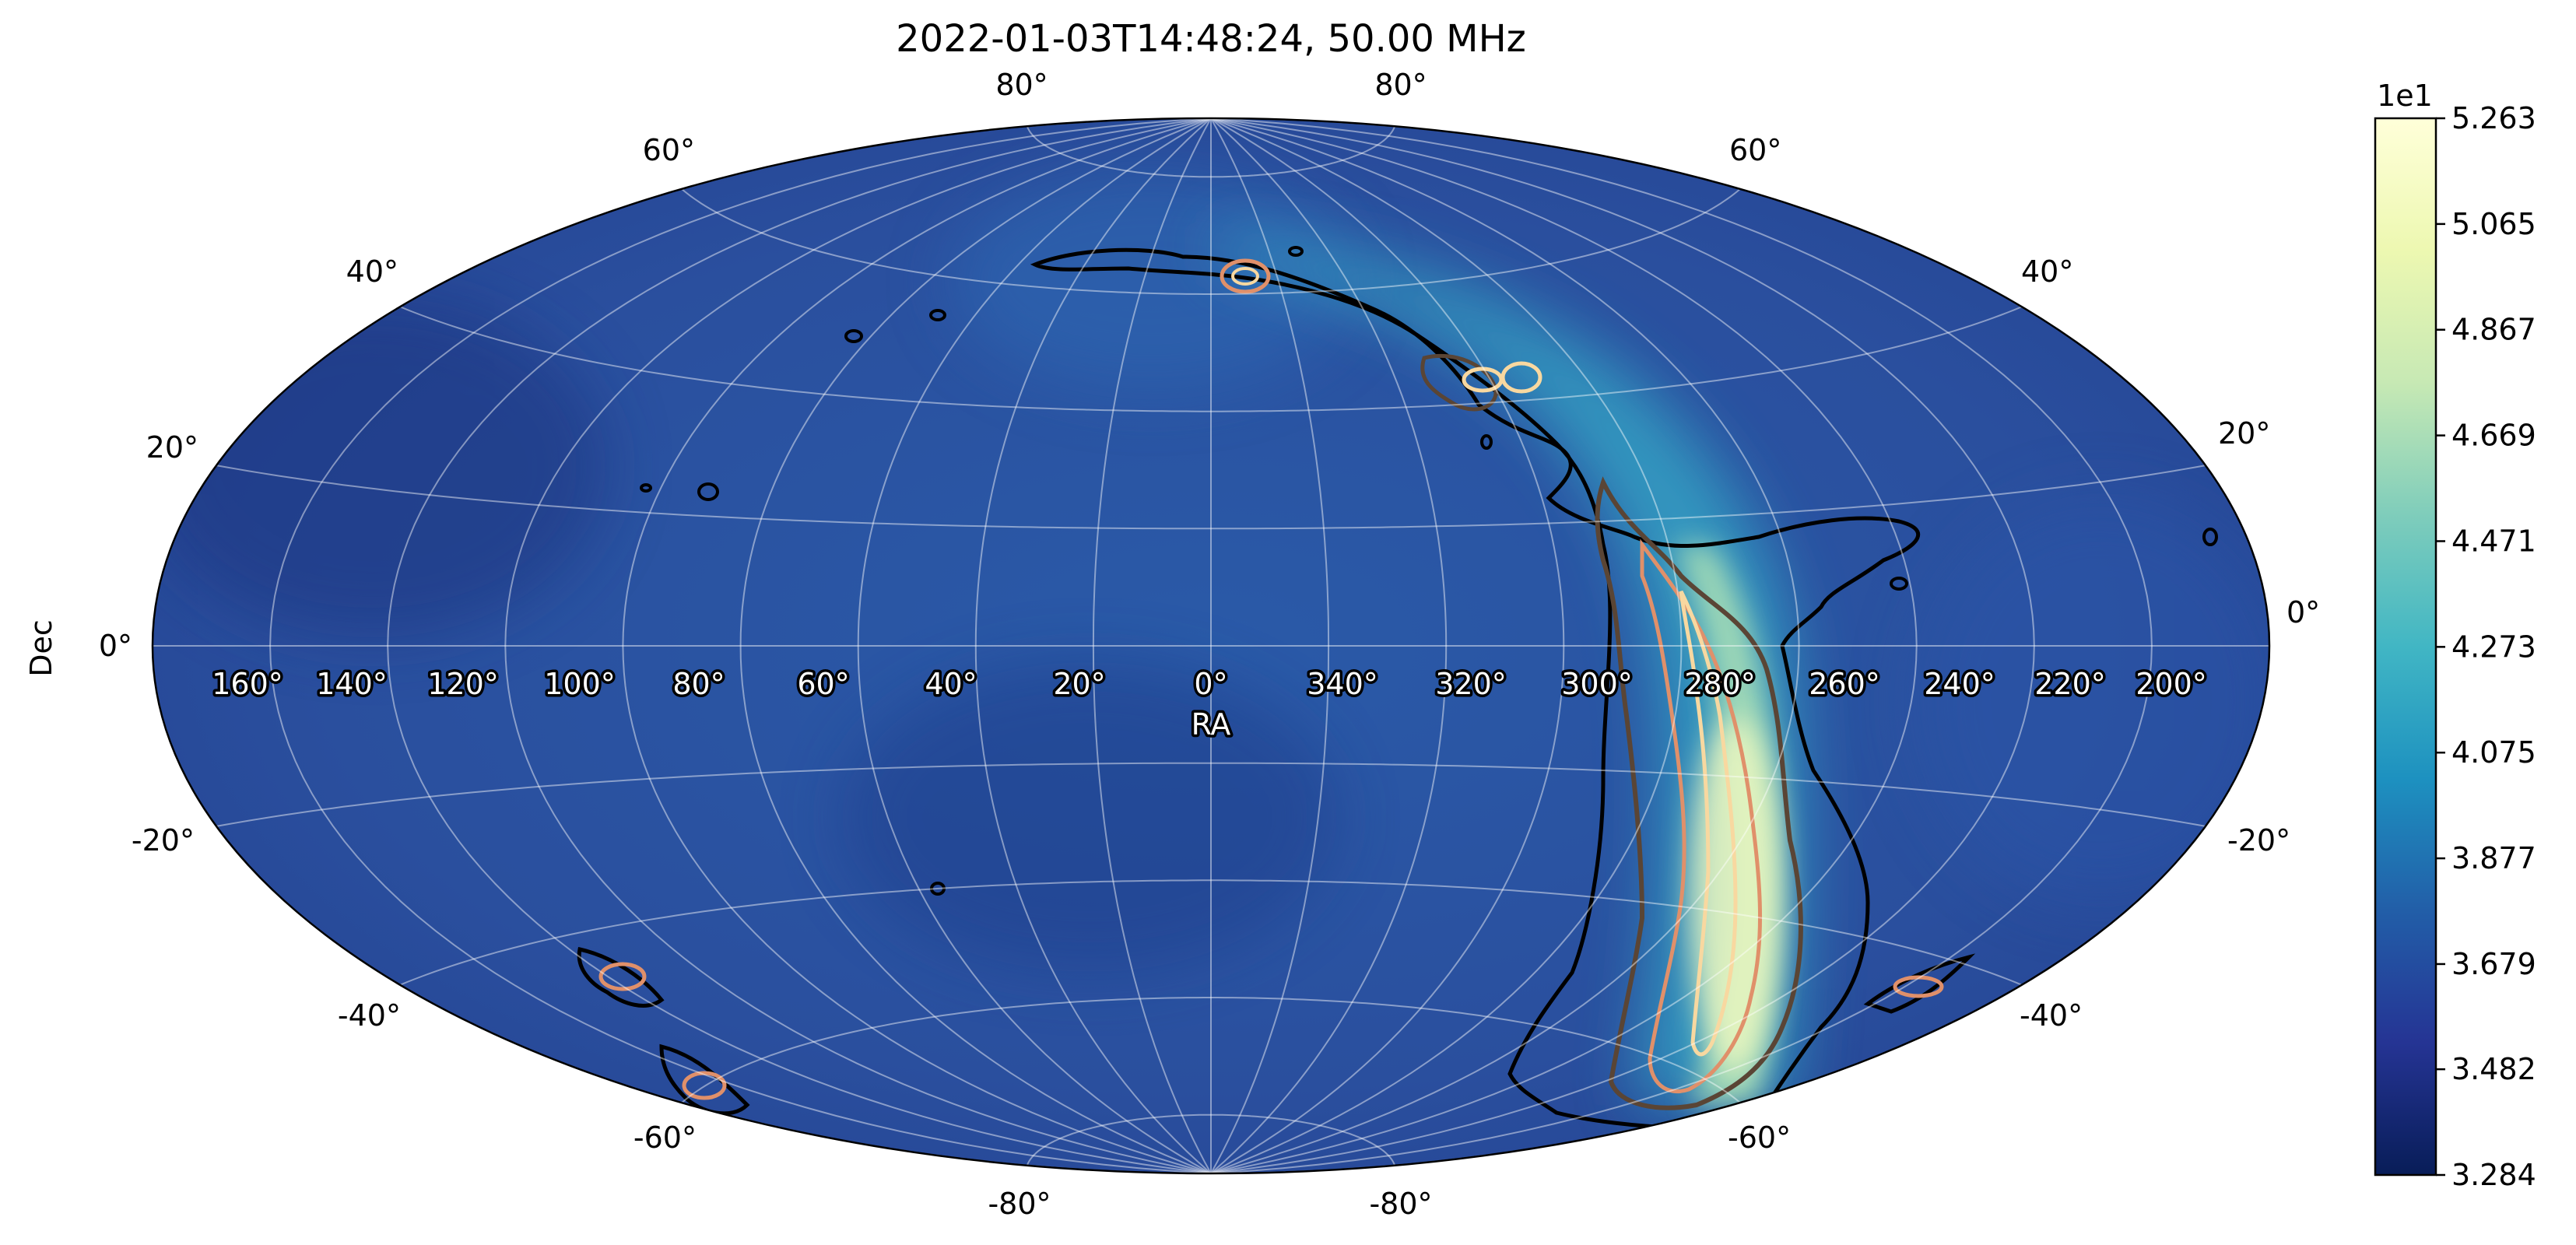 This screenshot has height=1245, width=2576. What do you see at coordinates (951, 684) in the screenshot?
I see `ra-tick: 40°` at bounding box center [951, 684].